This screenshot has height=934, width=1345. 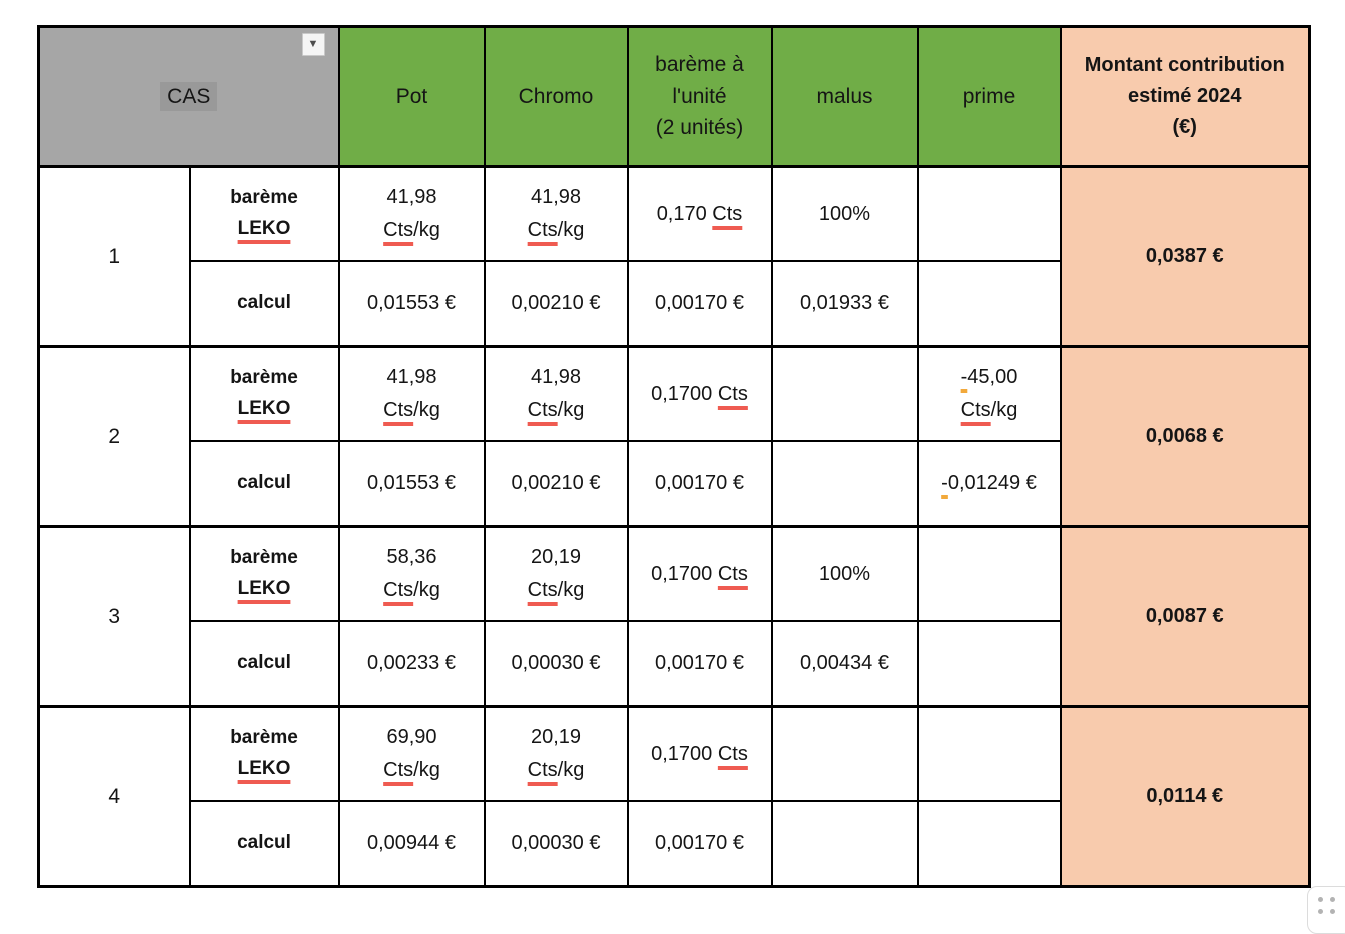 What do you see at coordinates (556, 753) in the screenshot?
I see `case4-bareme-chromo: 20,19 Cts/kg` at bounding box center [556, 753].